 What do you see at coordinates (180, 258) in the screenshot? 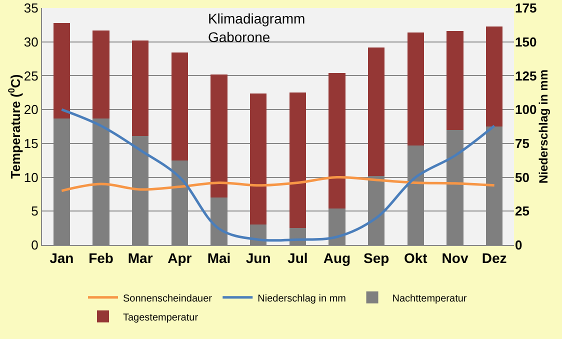
I see `x-tick-label: Apr` at bounding box center [180, 258].